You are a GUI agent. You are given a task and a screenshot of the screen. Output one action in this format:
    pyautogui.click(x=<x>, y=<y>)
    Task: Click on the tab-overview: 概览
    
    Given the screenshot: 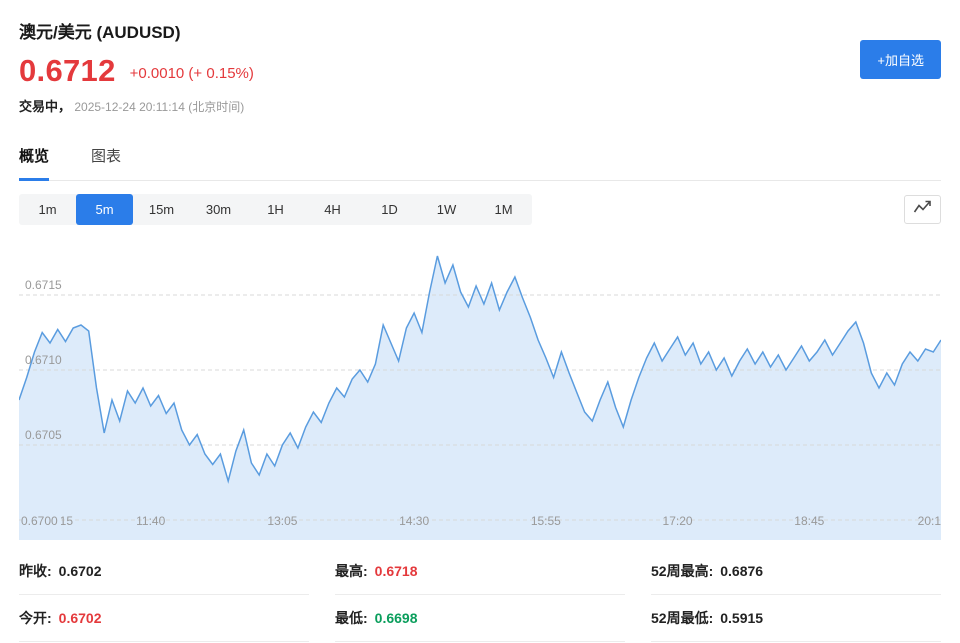 What is the action you would take?
    pyautogui.click(x=34, y=163)
    